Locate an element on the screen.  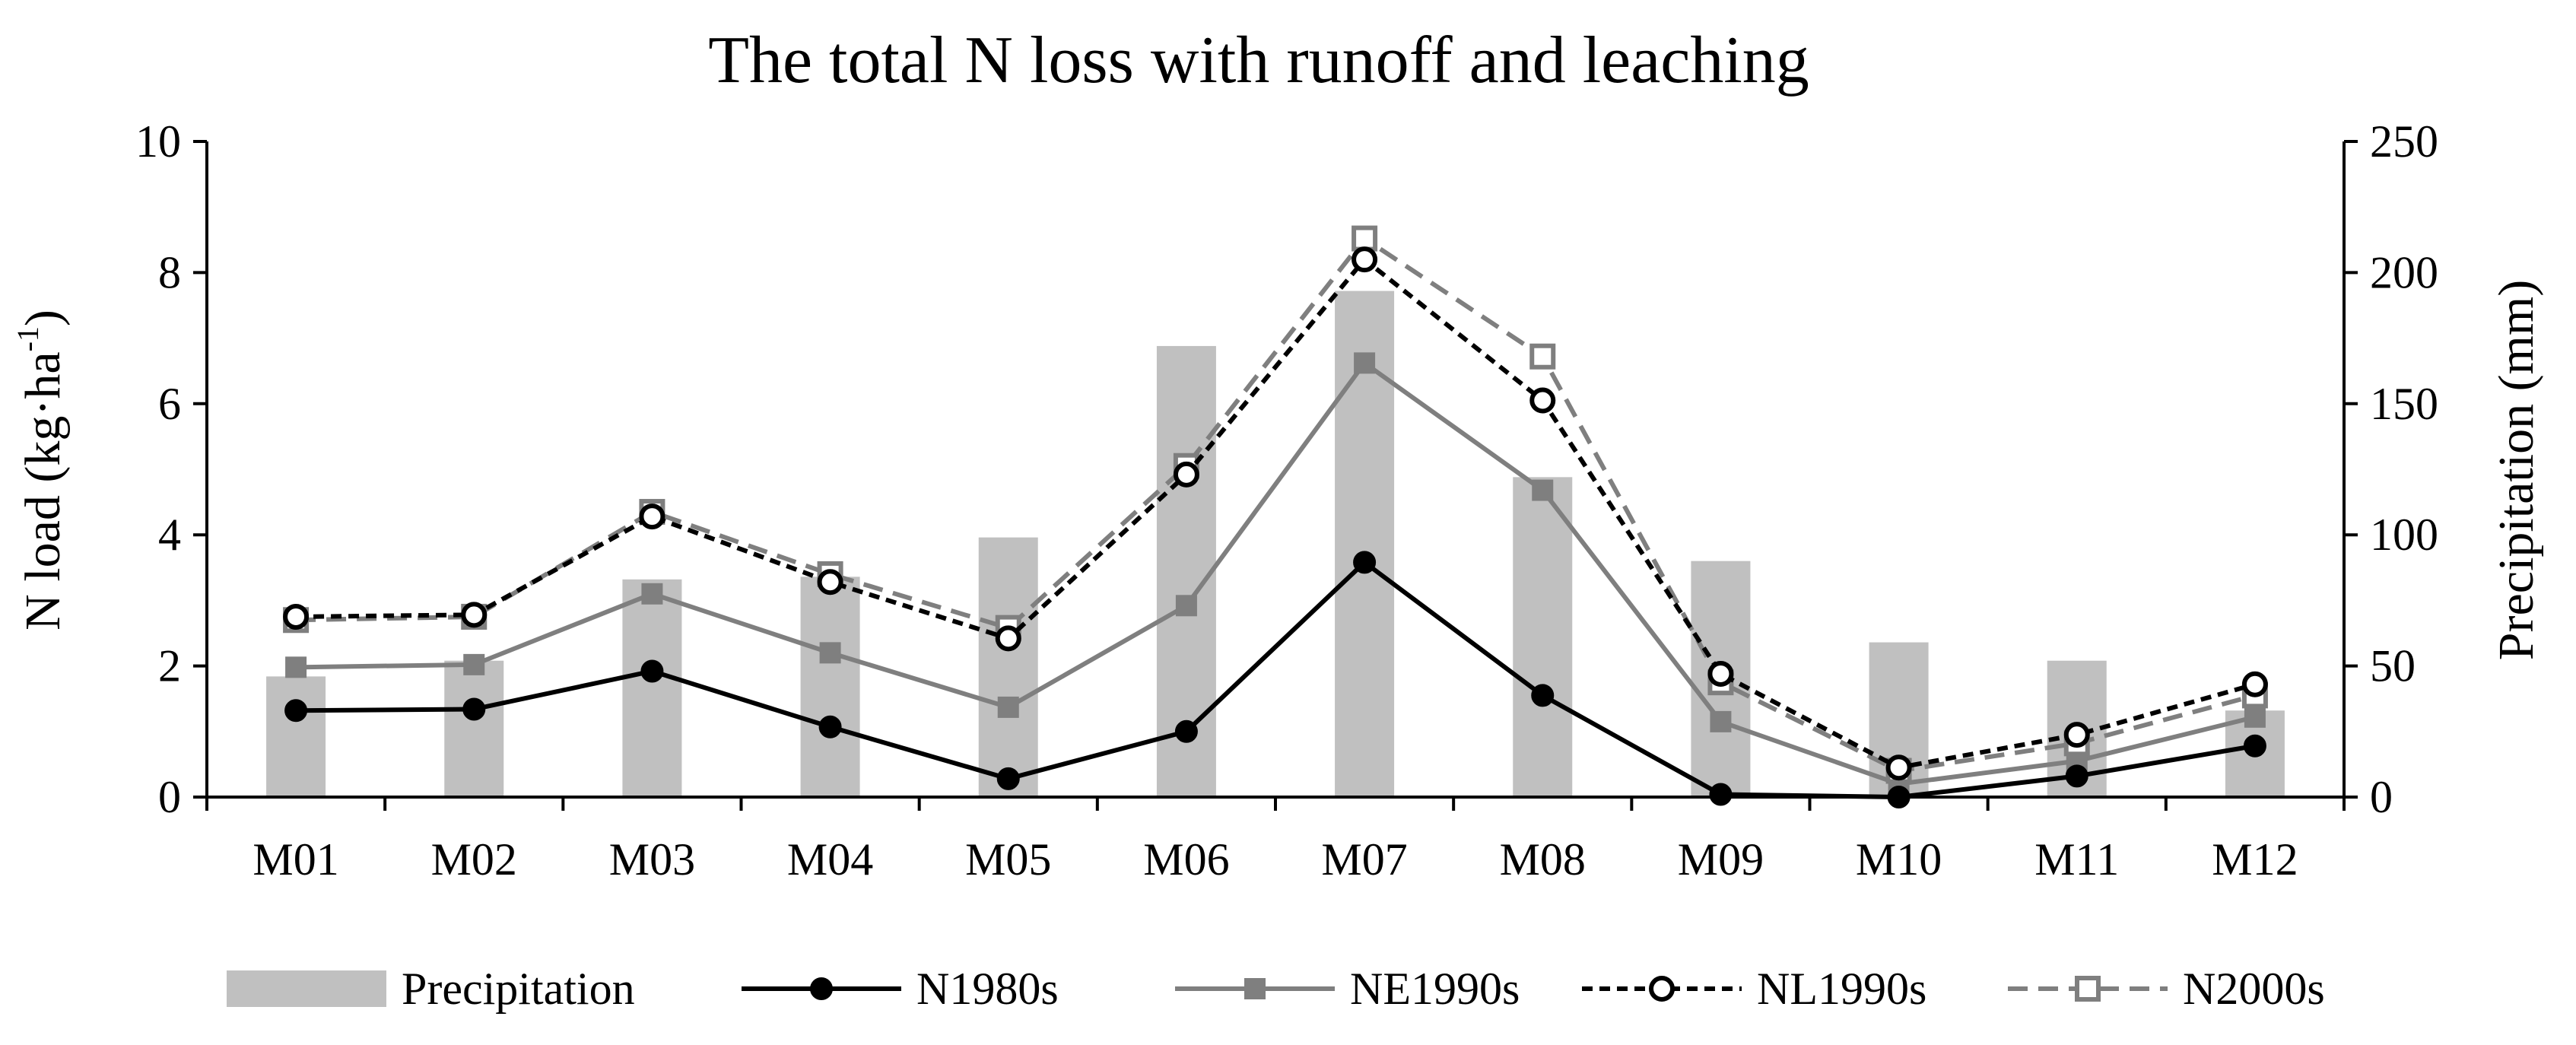
y-right-tick-label: 0 is located at coordinates (2381, 797).